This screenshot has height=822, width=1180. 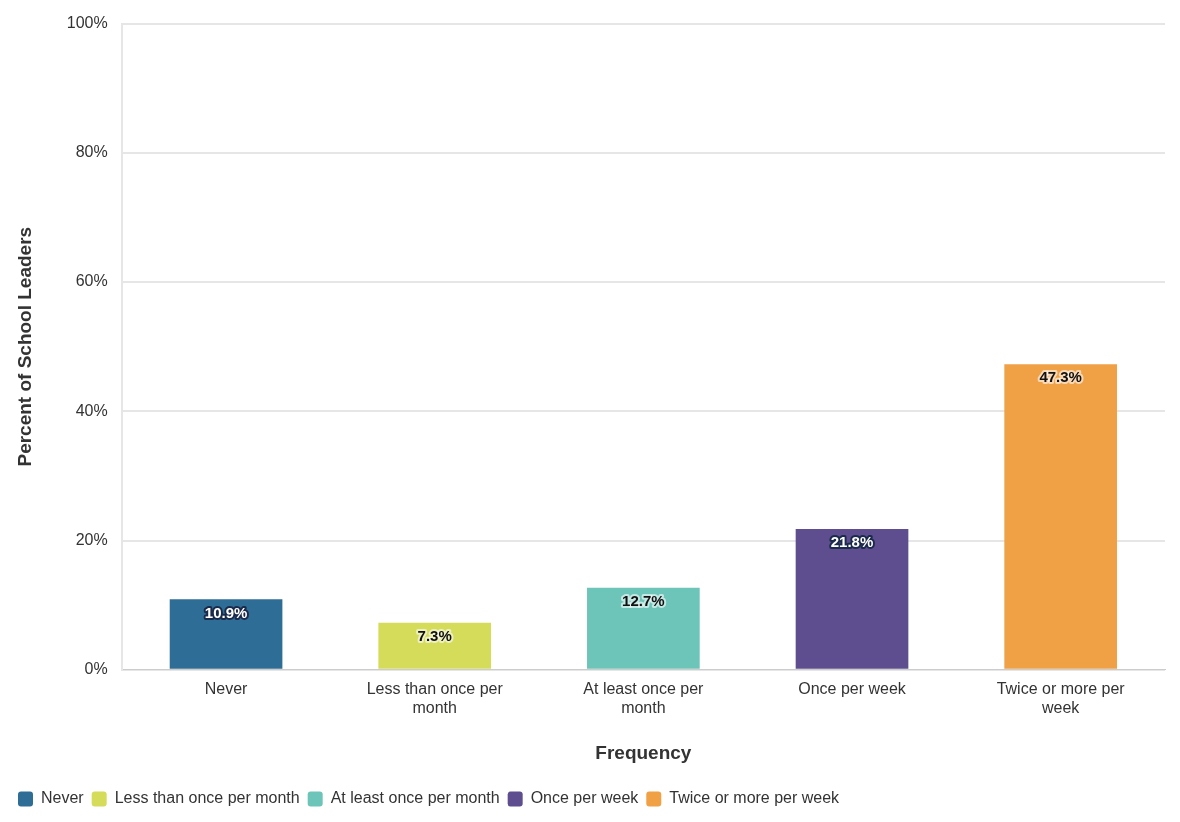 What do you see at coordinates (755, 798) in the screenshot?
I see `legend-label: Twice or more per week` at bounding box center [755, 798].